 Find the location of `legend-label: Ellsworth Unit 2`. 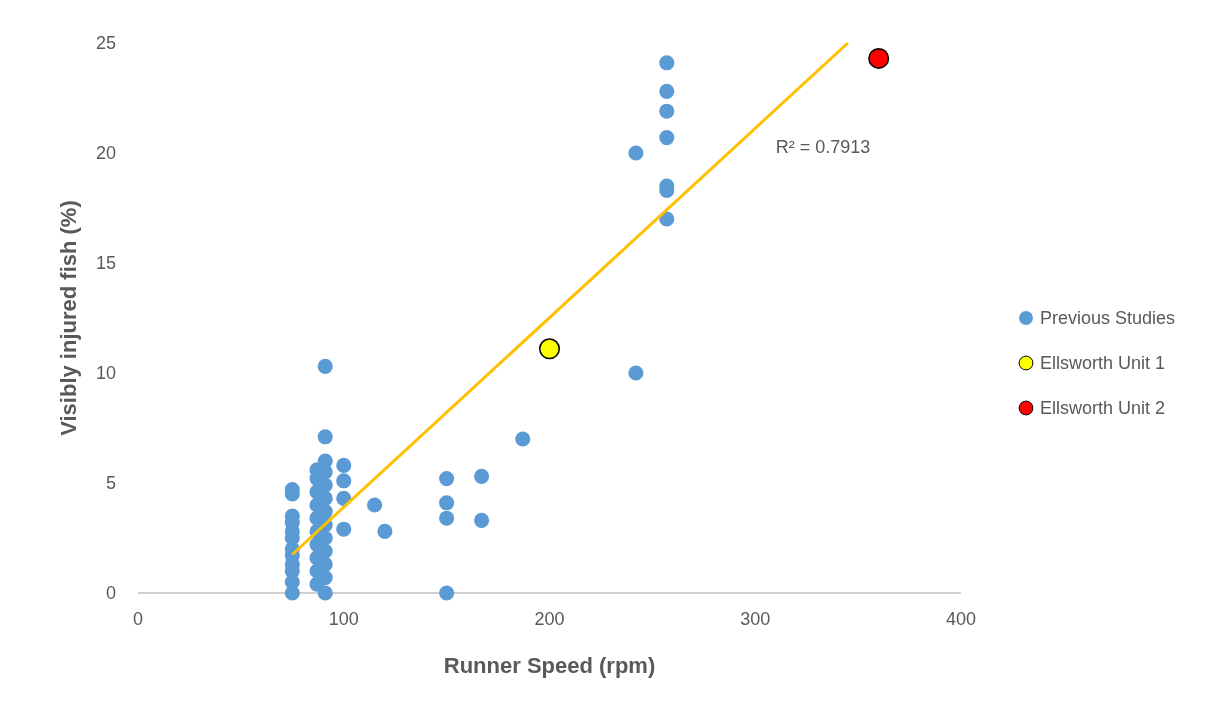

legend-label: Ellsworth Unit 2 is located at coordinates (1103, 408).